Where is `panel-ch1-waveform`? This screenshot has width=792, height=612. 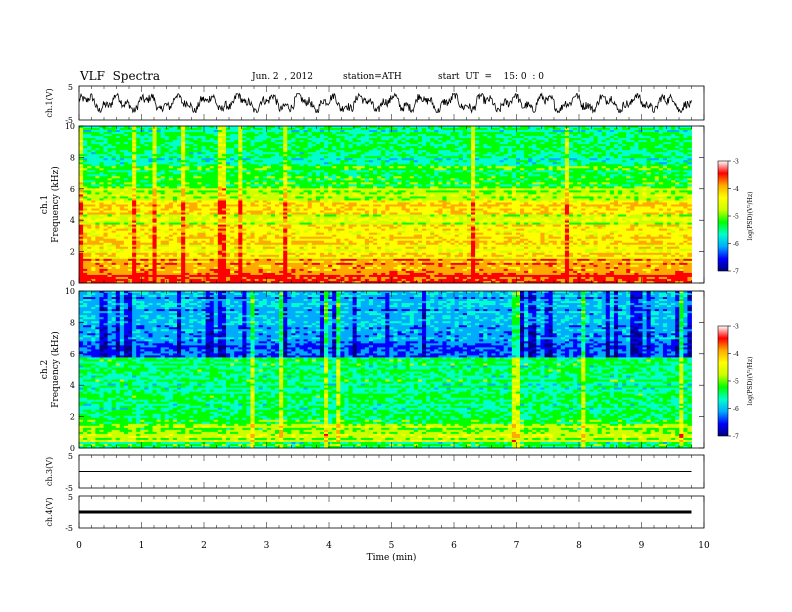
panel-ch1-waveform is located at coordinates (385, 103).